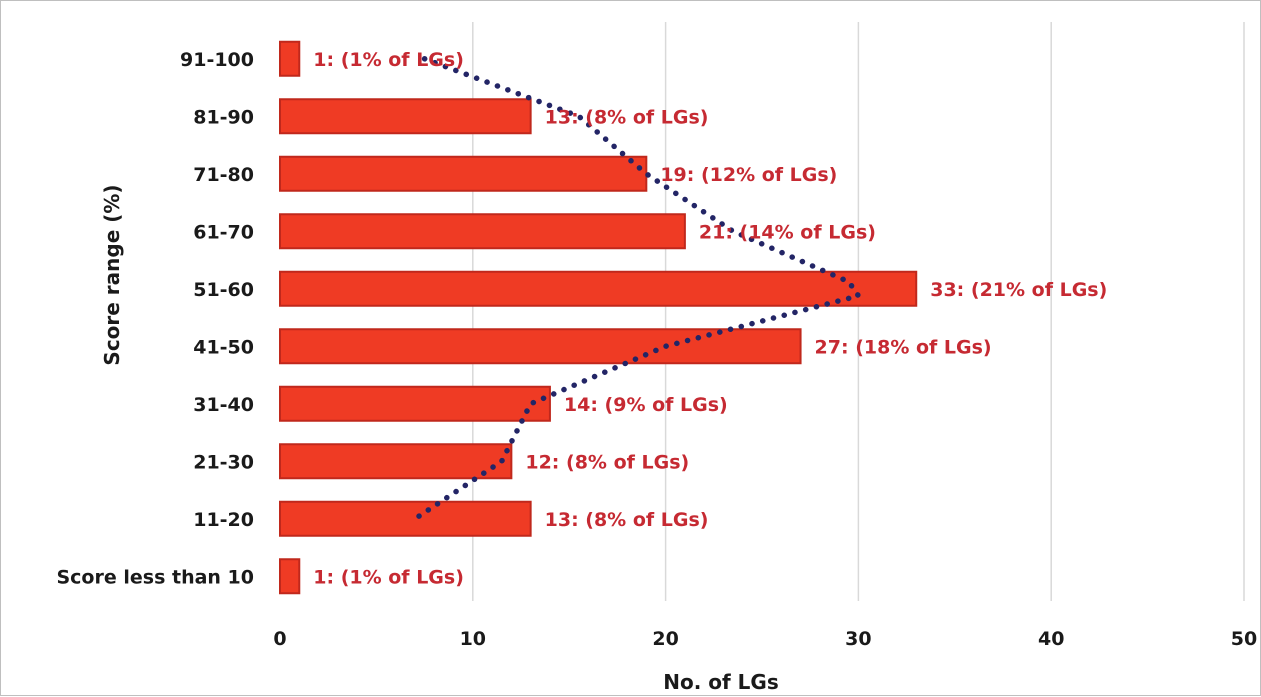 The width and height of the screenshot is (1261, 697). Describe the element at coordinates (473, 639) in the screenshot. I see `x-tick-label: 10` at that location.